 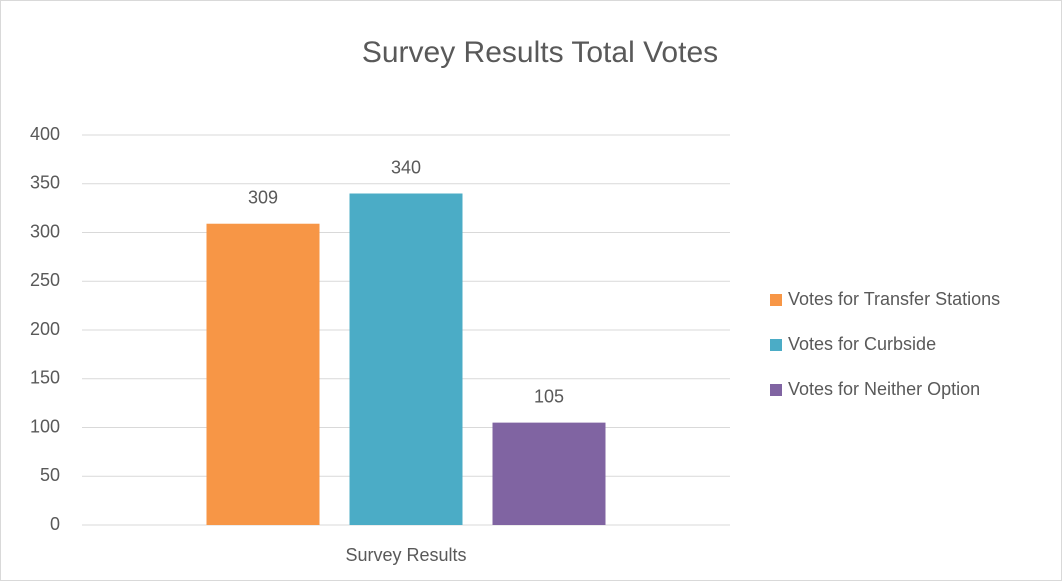 I want to click on y-tick-label: 350, so click(x=45, y=183).